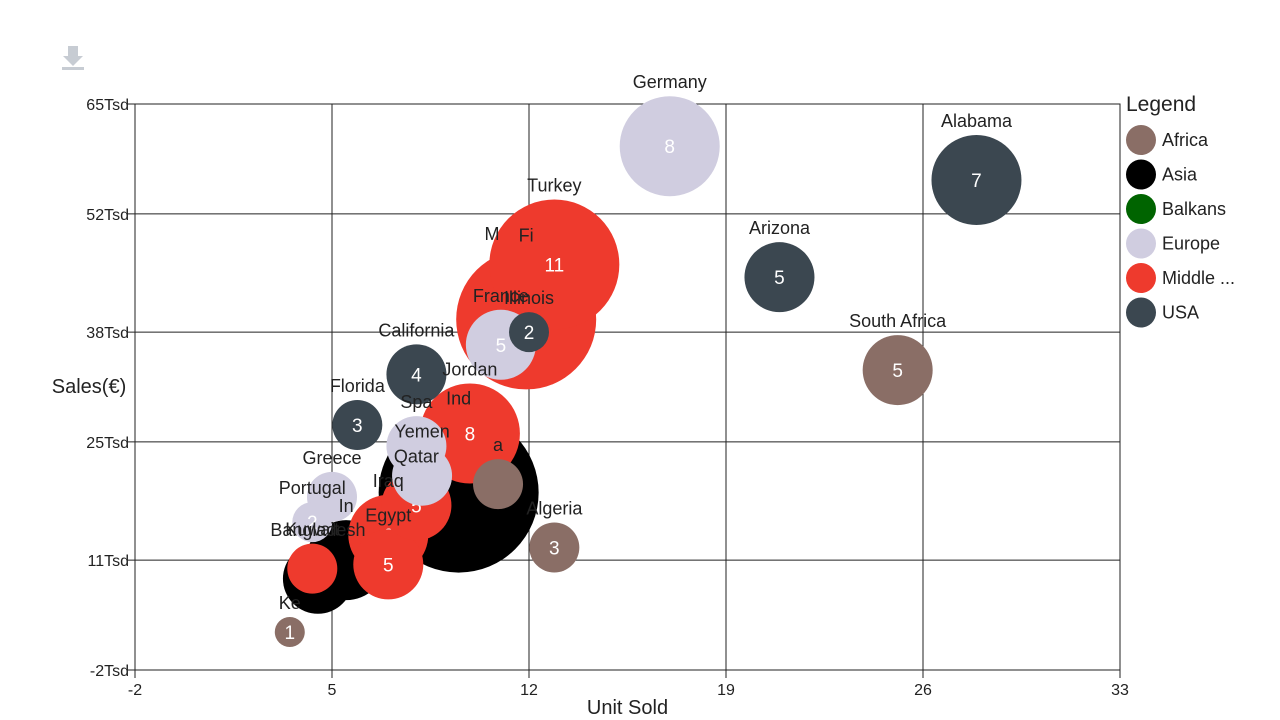  What do you see at coordinates (726, 690) in the screenshot?
I see `x-tick-label: 19` at bounding box center [726, 690].